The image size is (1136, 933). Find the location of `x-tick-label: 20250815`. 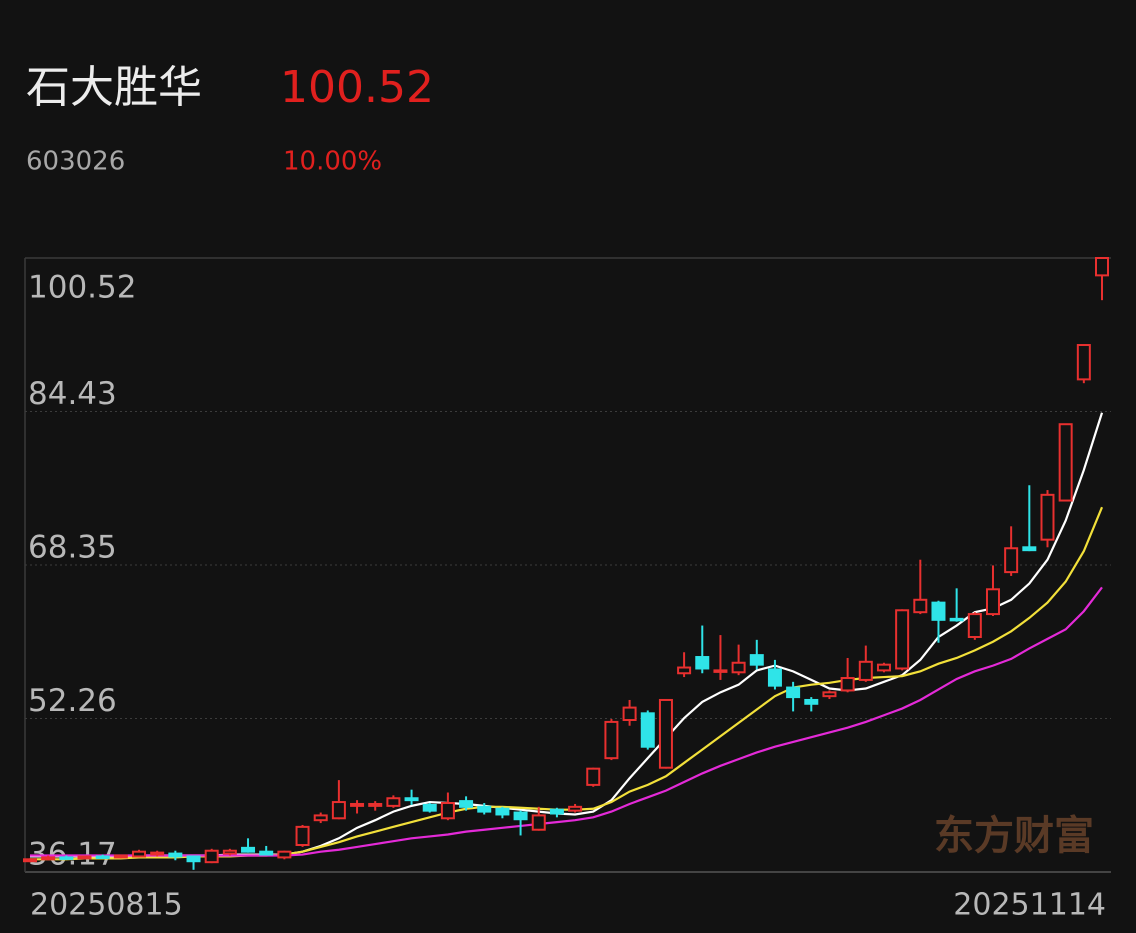

x-tick-label: 20250815 is located at coordinates (106, 905).